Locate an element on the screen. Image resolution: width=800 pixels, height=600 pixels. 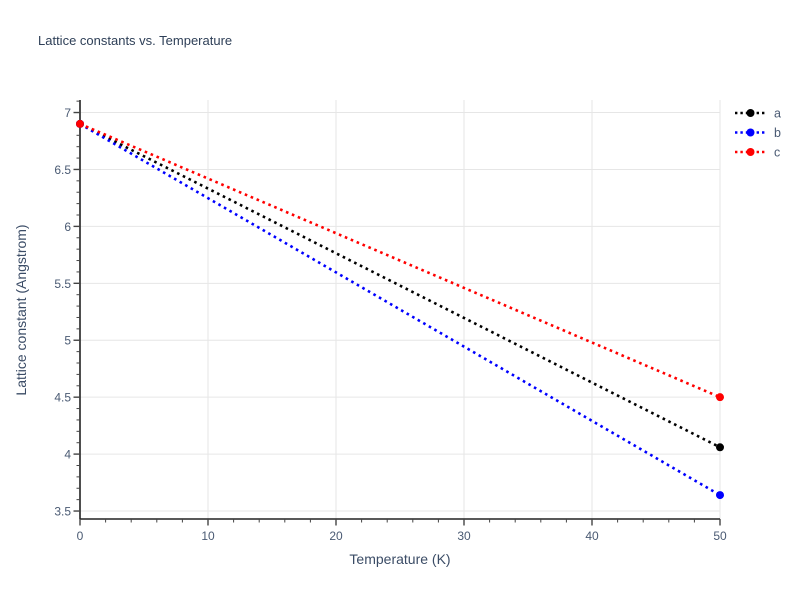
y-tick-label: 4 is located at coordinates (67, 455).